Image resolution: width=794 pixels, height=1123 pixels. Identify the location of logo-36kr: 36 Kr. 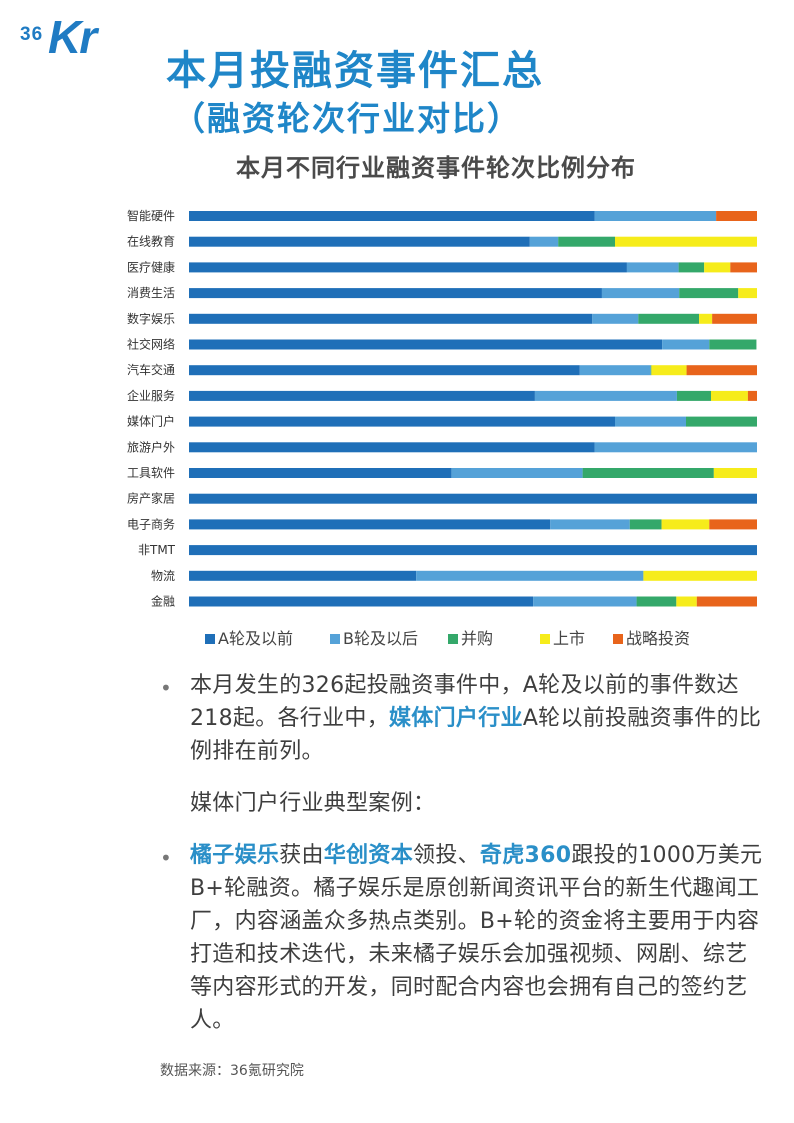
(62, 39).